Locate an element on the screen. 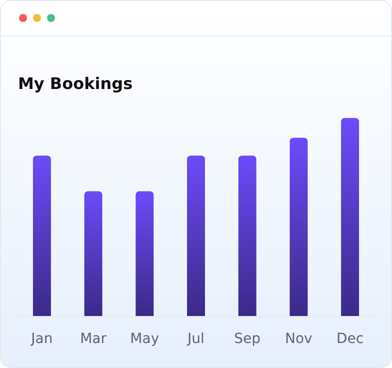  x-tick-label: Jan is located at coordinates (41, 339).